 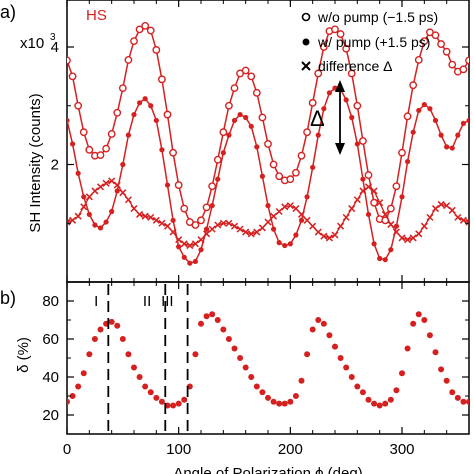 I want to click on panel-b-label: b), so click(x=8, y=298).